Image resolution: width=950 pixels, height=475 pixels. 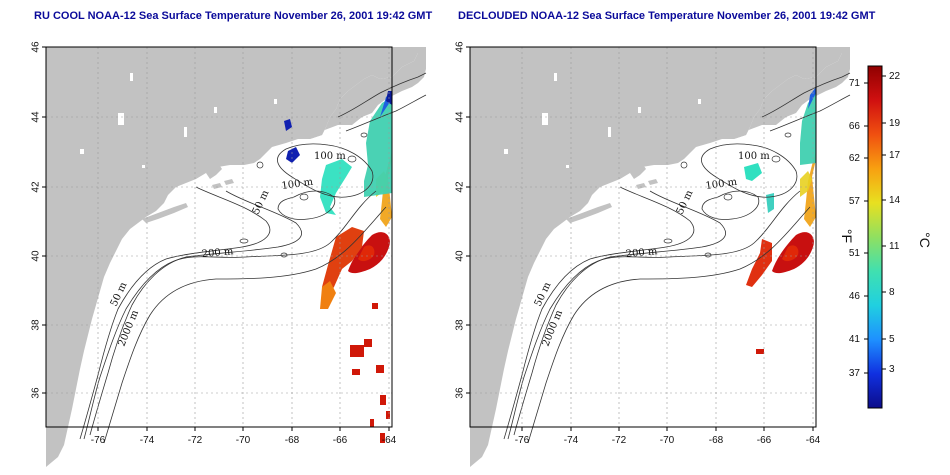 I want to click on celsius-tick-0: 22, so click(x=895, y=76).